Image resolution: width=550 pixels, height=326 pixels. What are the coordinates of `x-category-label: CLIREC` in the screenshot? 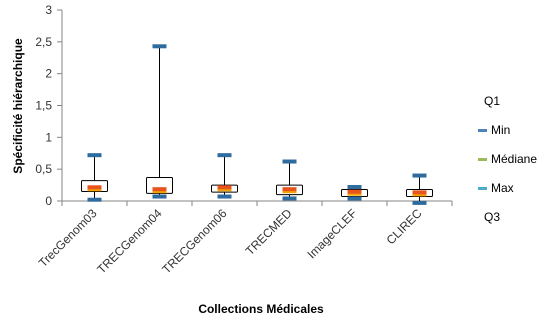 It's located at (404, 226).